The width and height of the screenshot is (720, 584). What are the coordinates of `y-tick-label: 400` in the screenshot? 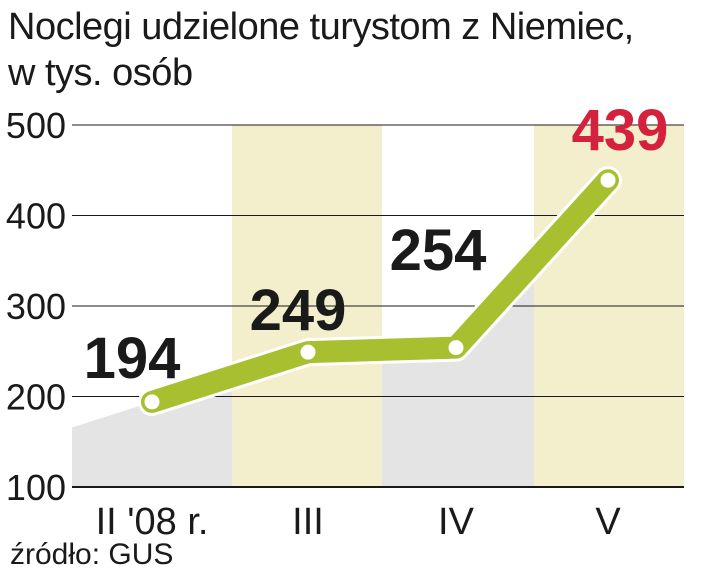 It's located at (36, 216).